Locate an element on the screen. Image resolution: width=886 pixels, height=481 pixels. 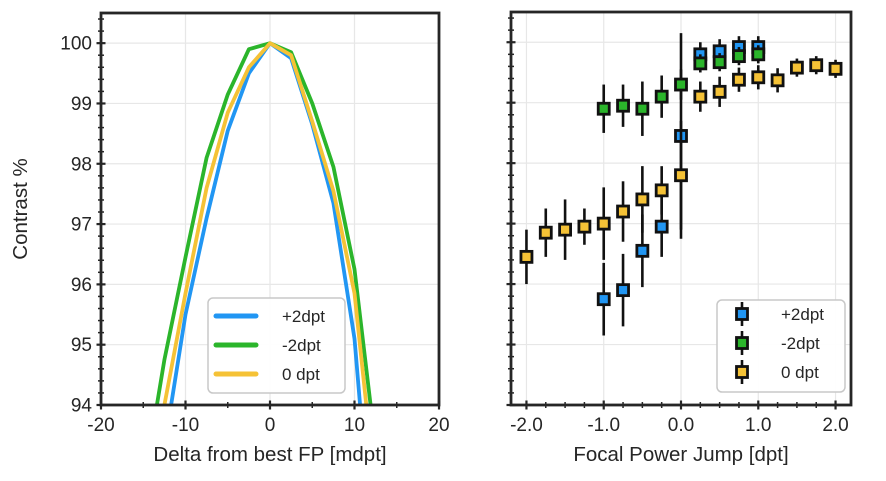
x-tick-label: 0 is located at coordinates (270, 425).